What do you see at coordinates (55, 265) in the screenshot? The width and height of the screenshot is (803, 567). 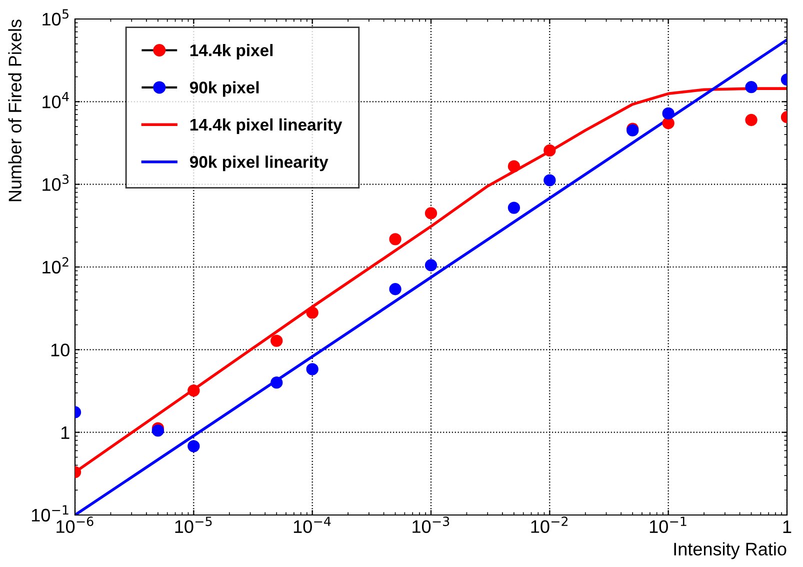 I see `y-tick-label: 10$^{2}$` at bounding box center [55, 265].